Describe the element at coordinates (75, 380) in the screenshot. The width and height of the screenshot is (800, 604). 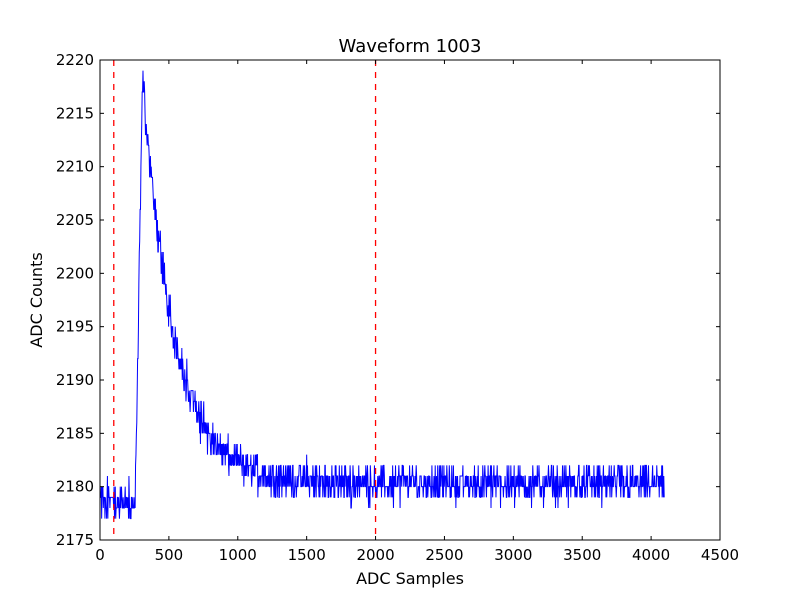
I see `y-tick-label: 2190` at that location.